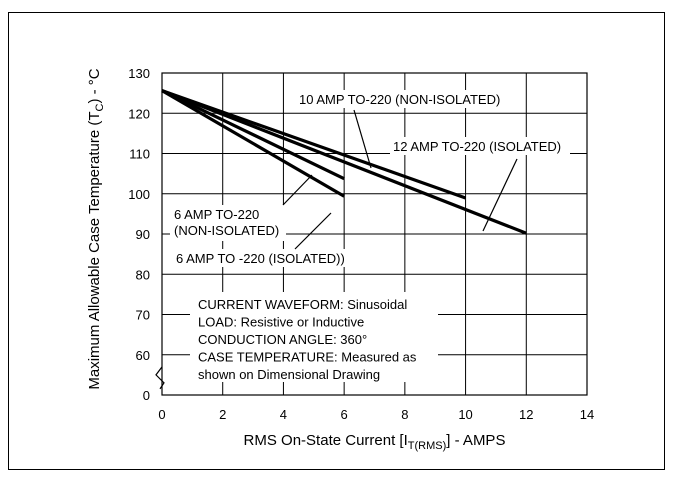 Image resolution: width=673 pixels, height=482 pixels. I want to click on x-tick-label: 4, so click(283, 414).